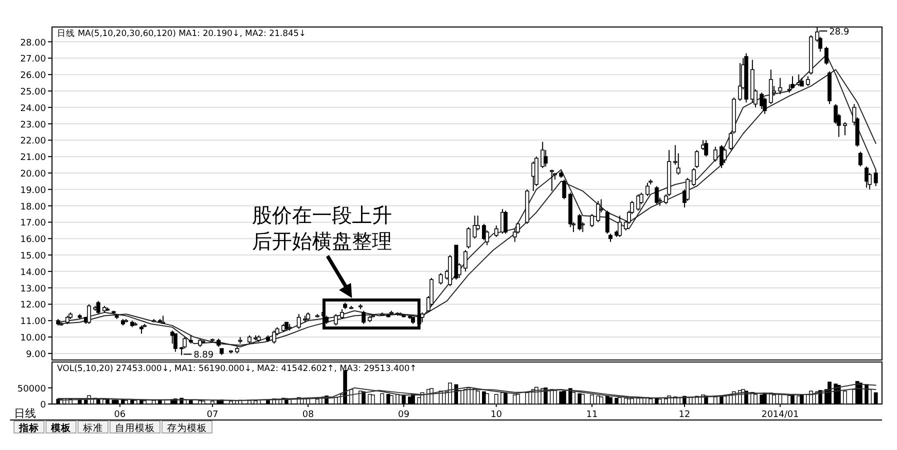 This screenshot has height=450, width=897. What do you see at coordinates (204, 355) in the screenshot?
I see `annotation: 8.89` at bounding box center [204, 355].